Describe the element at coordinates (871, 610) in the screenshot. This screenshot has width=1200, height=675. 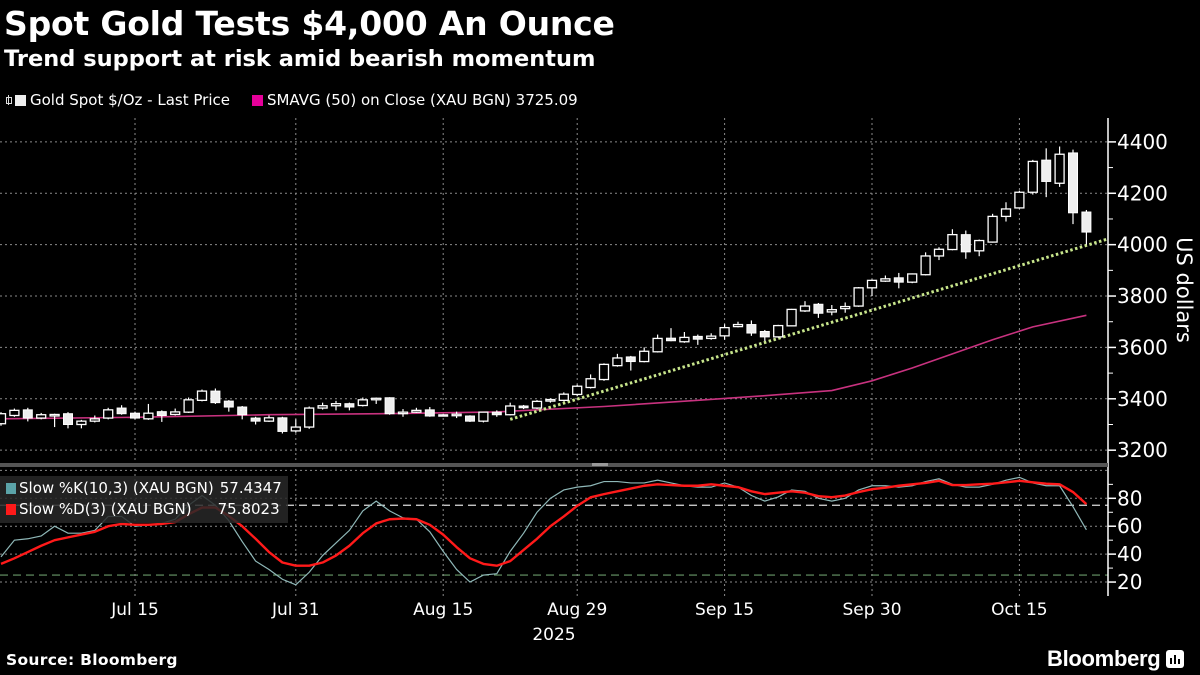
I see `x-tick-label: Sep 30` at that location.